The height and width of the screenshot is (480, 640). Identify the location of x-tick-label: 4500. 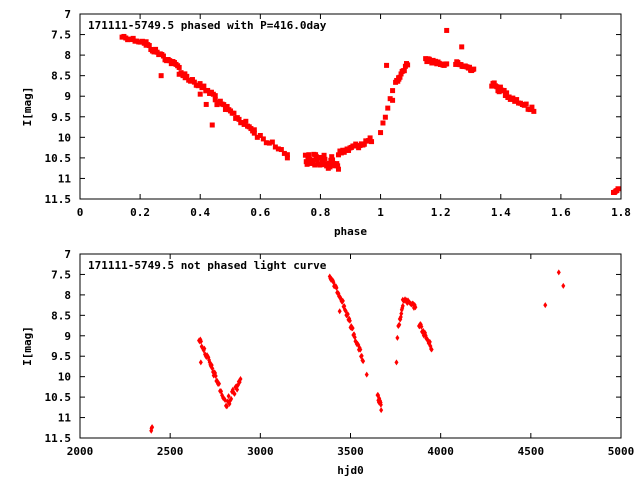
(531, 451).